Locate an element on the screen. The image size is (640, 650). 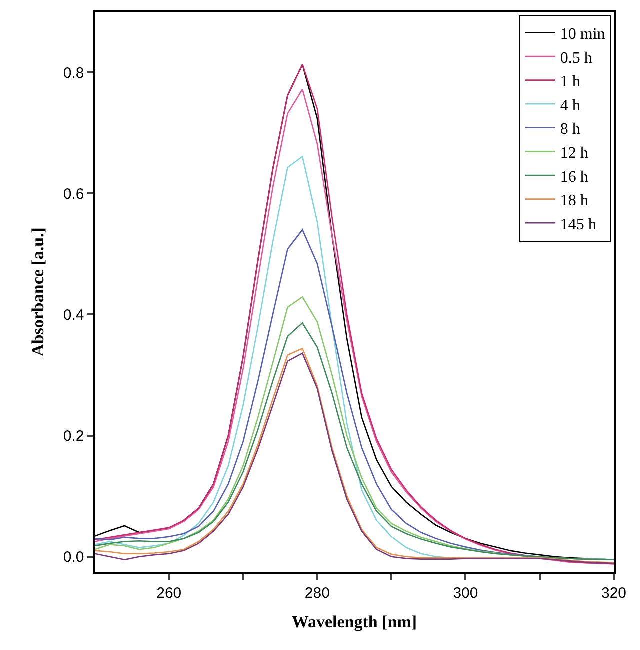
legend-label: 10 min is located at coordinates (583, 34).